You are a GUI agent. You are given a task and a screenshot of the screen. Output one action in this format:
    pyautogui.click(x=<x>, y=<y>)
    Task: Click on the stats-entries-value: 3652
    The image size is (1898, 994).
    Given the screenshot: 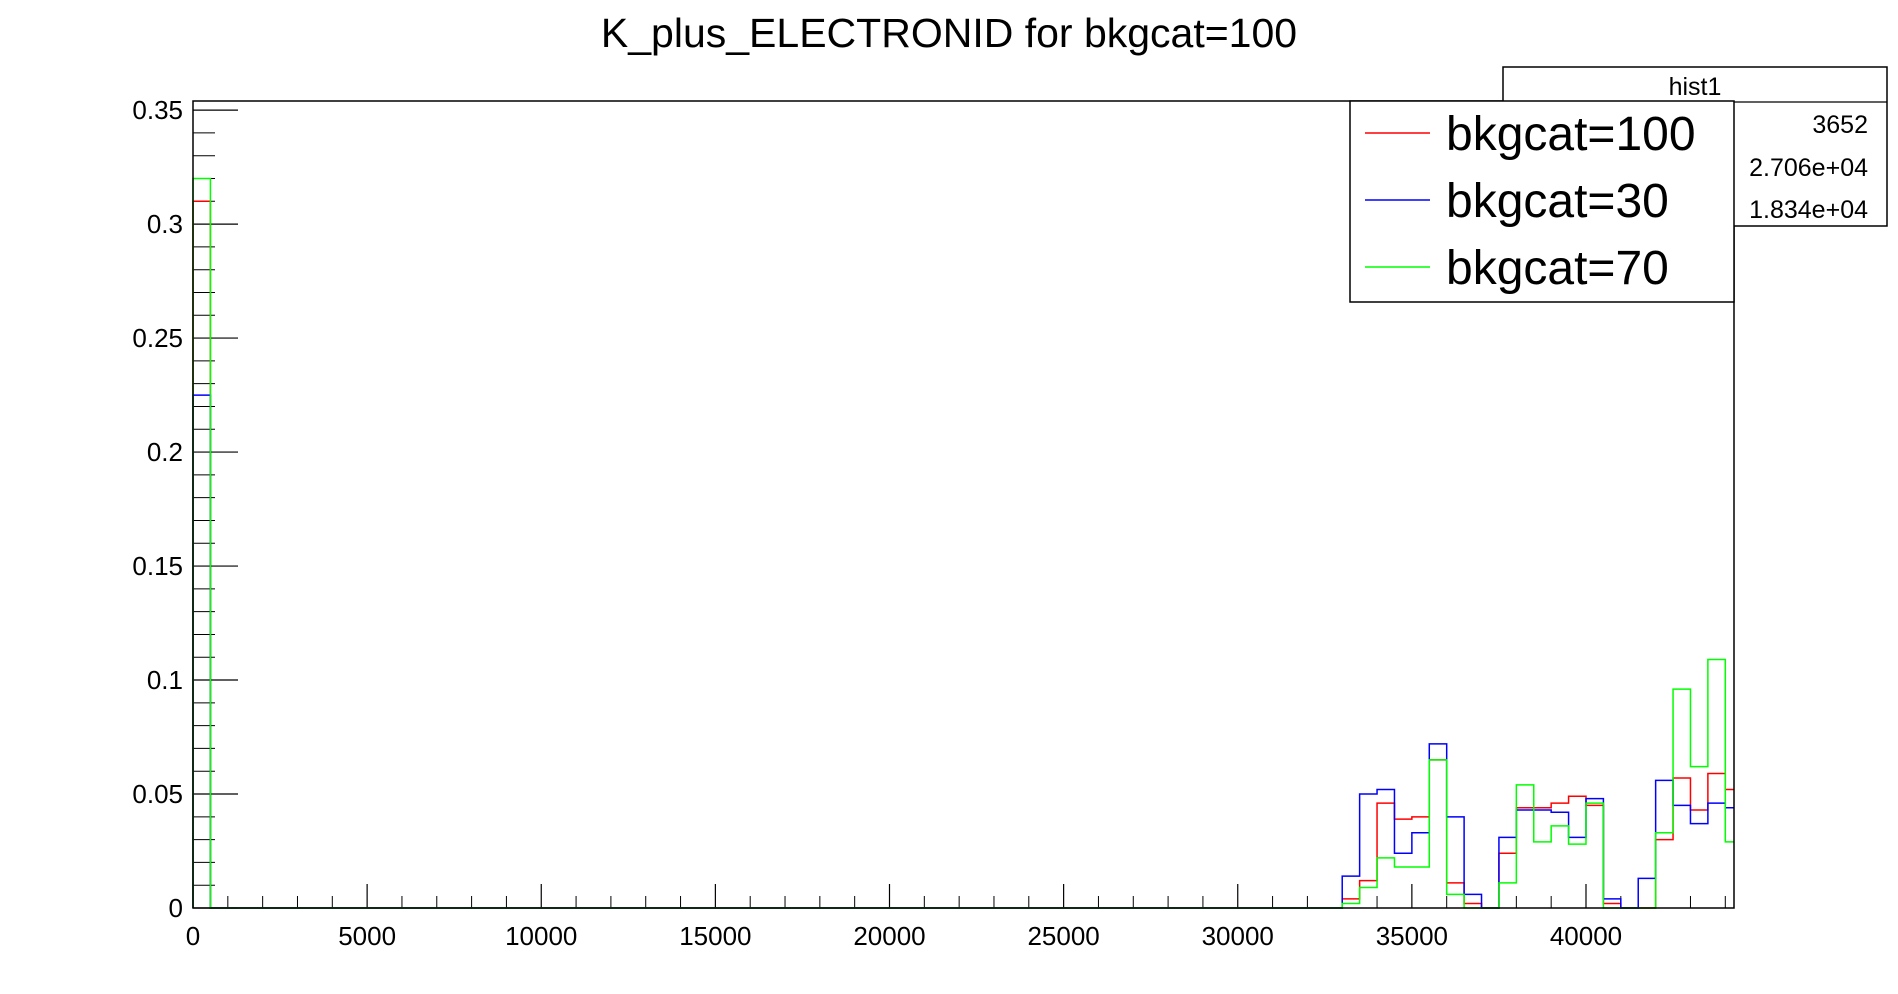 What is the action you would take?
    pyautogui.click(x=1840, y=125)
    